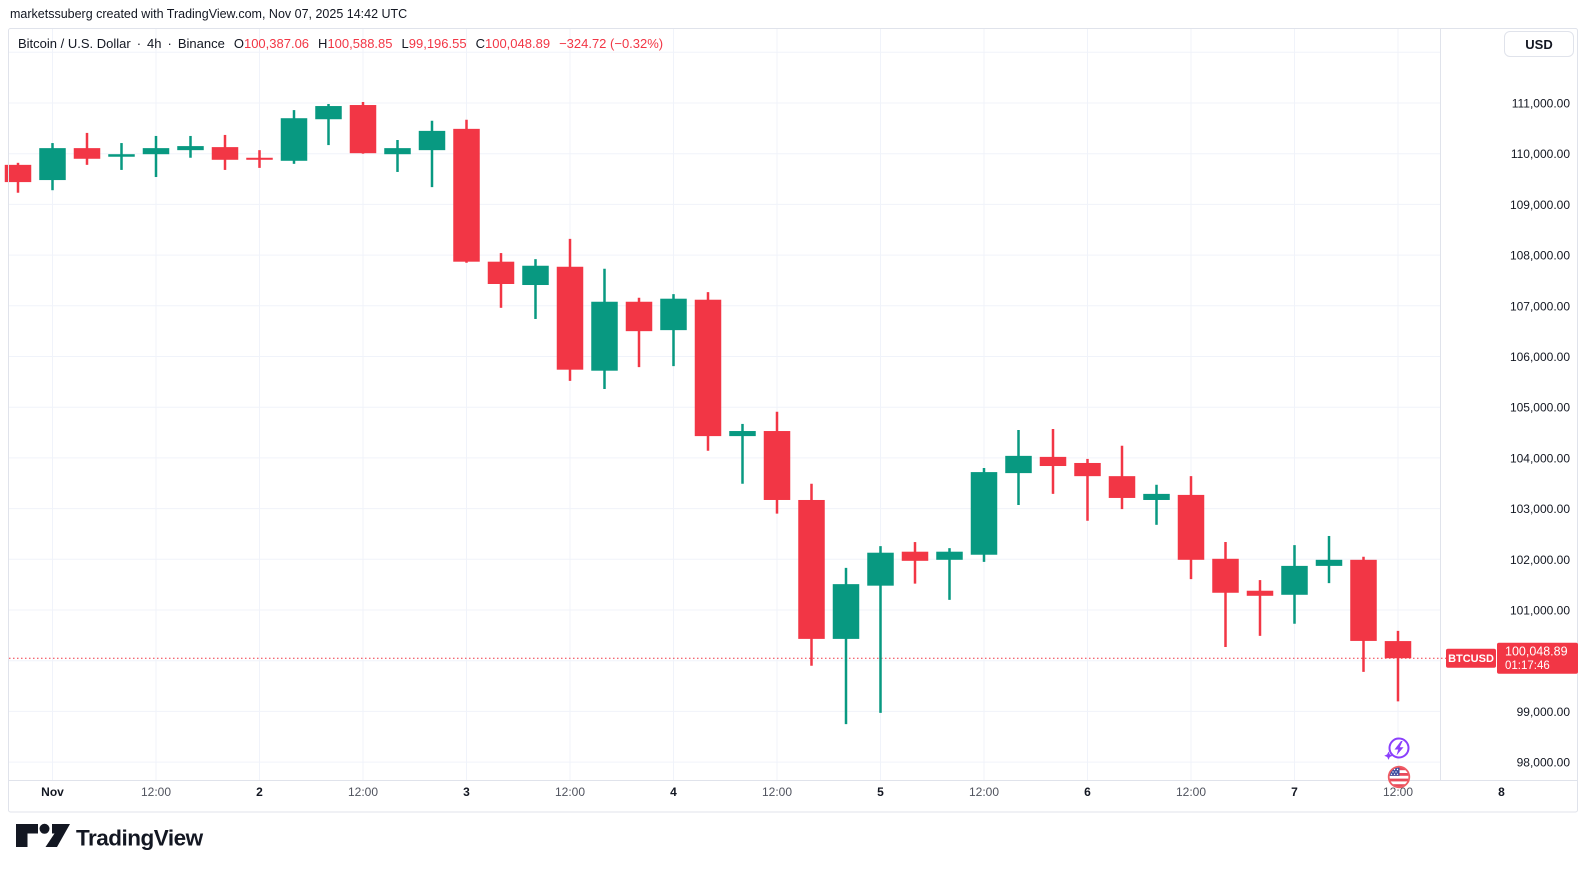  Describe the element at coordinates (1540, 357) in the screenshot. I see `price-axis-label: 106,000.00` at that location.